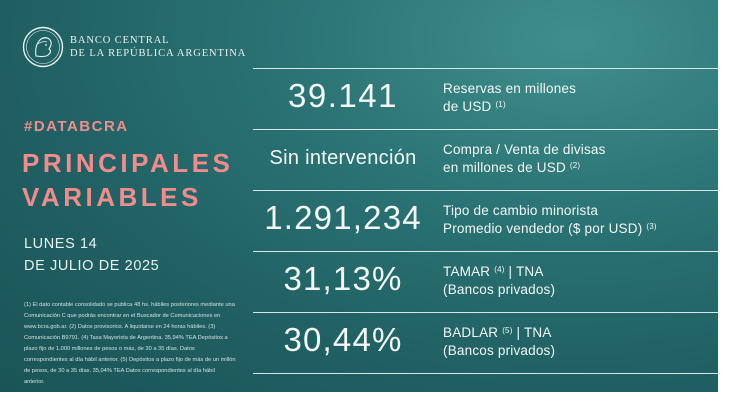 The width and height of the screenshot is (730, 404). Describe the element at coordinates (120, 40) in the screenshot. I see `brand-line-1: BANCO CENTRAL` at that location.